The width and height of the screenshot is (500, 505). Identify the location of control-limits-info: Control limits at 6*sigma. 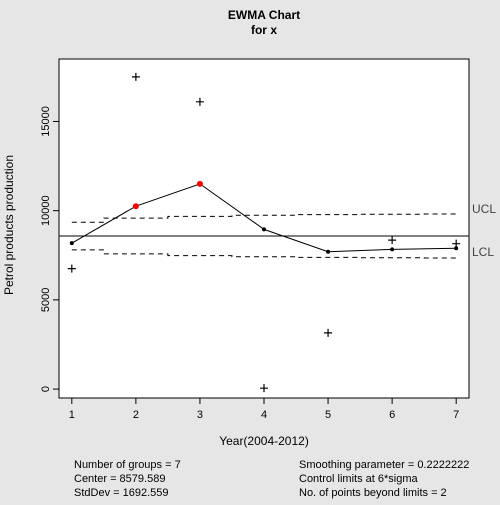
(358, 479).